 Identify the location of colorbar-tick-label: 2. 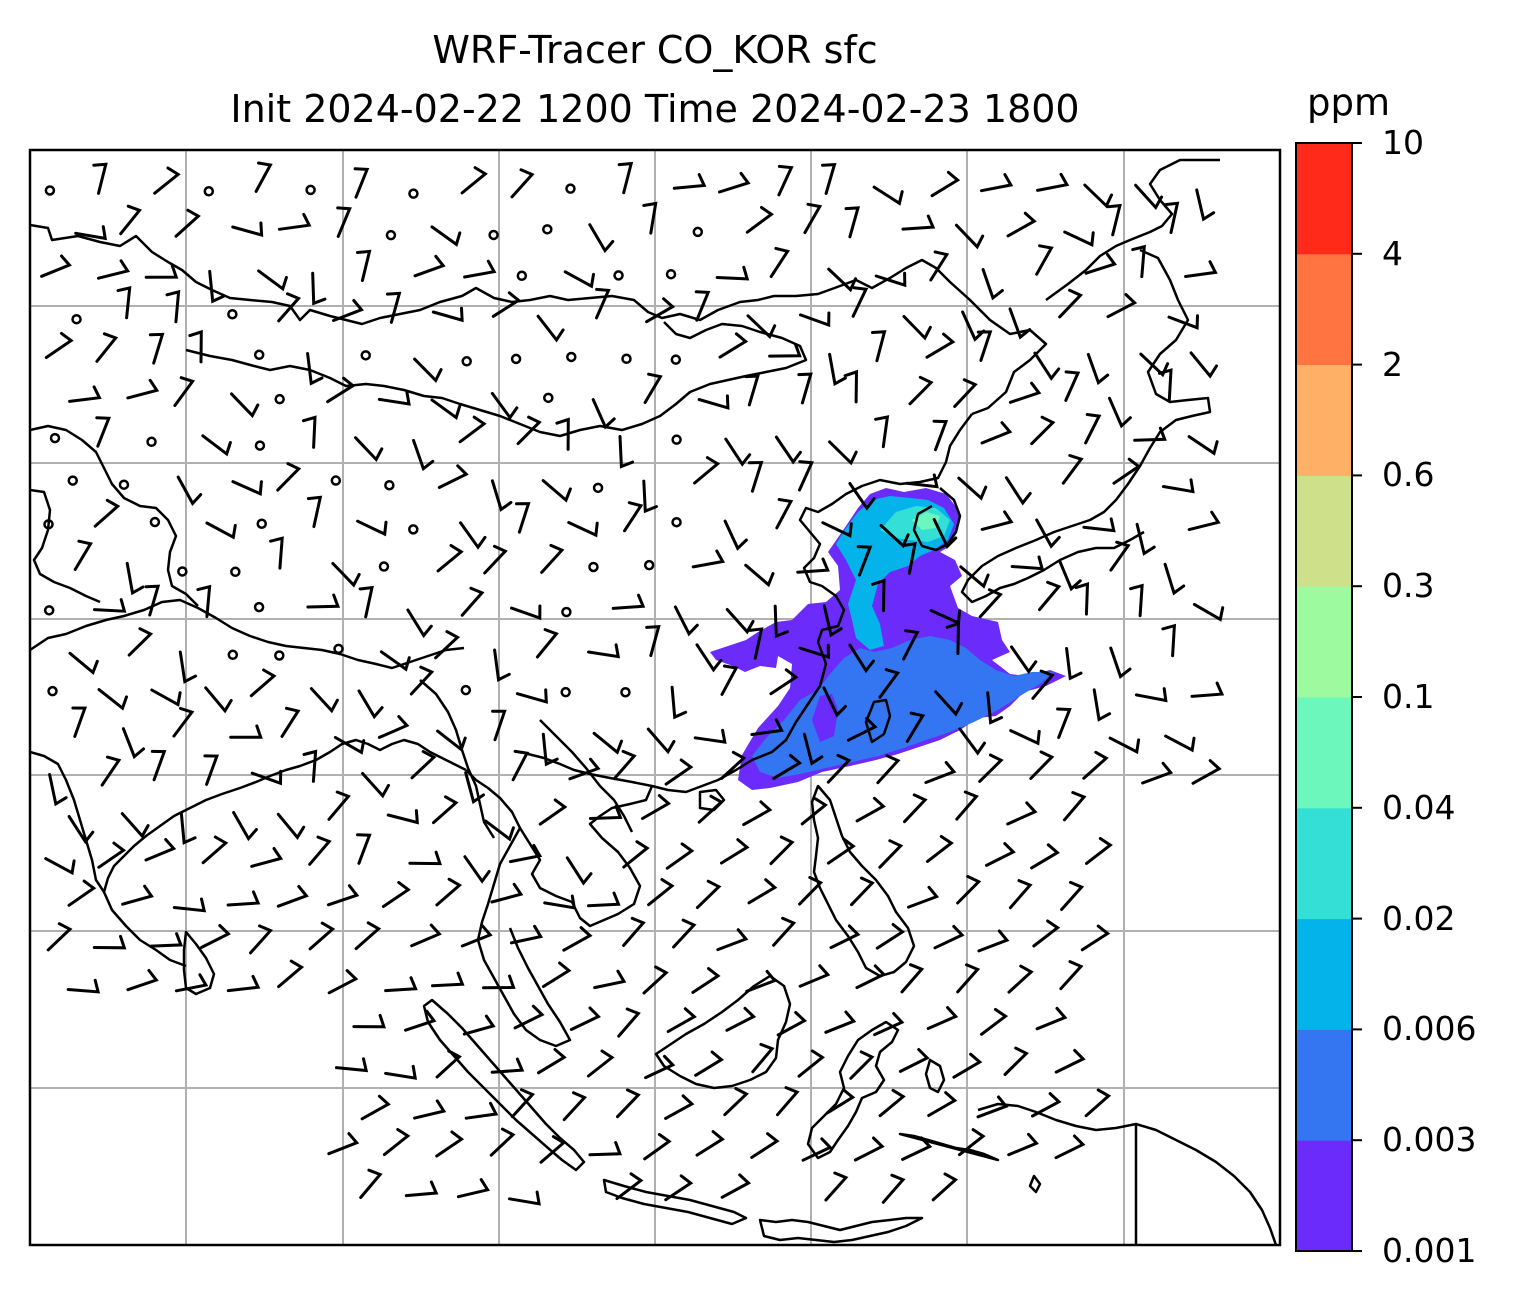
(1392, 364).